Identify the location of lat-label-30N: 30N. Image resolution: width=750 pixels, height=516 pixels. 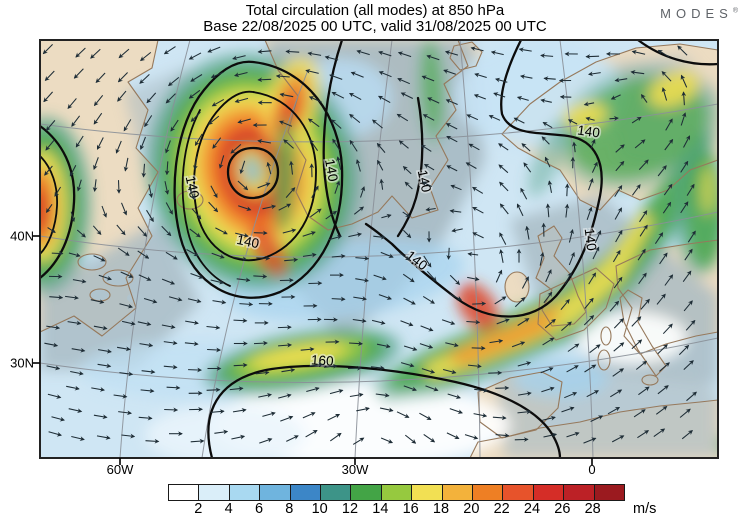
(22, 363).